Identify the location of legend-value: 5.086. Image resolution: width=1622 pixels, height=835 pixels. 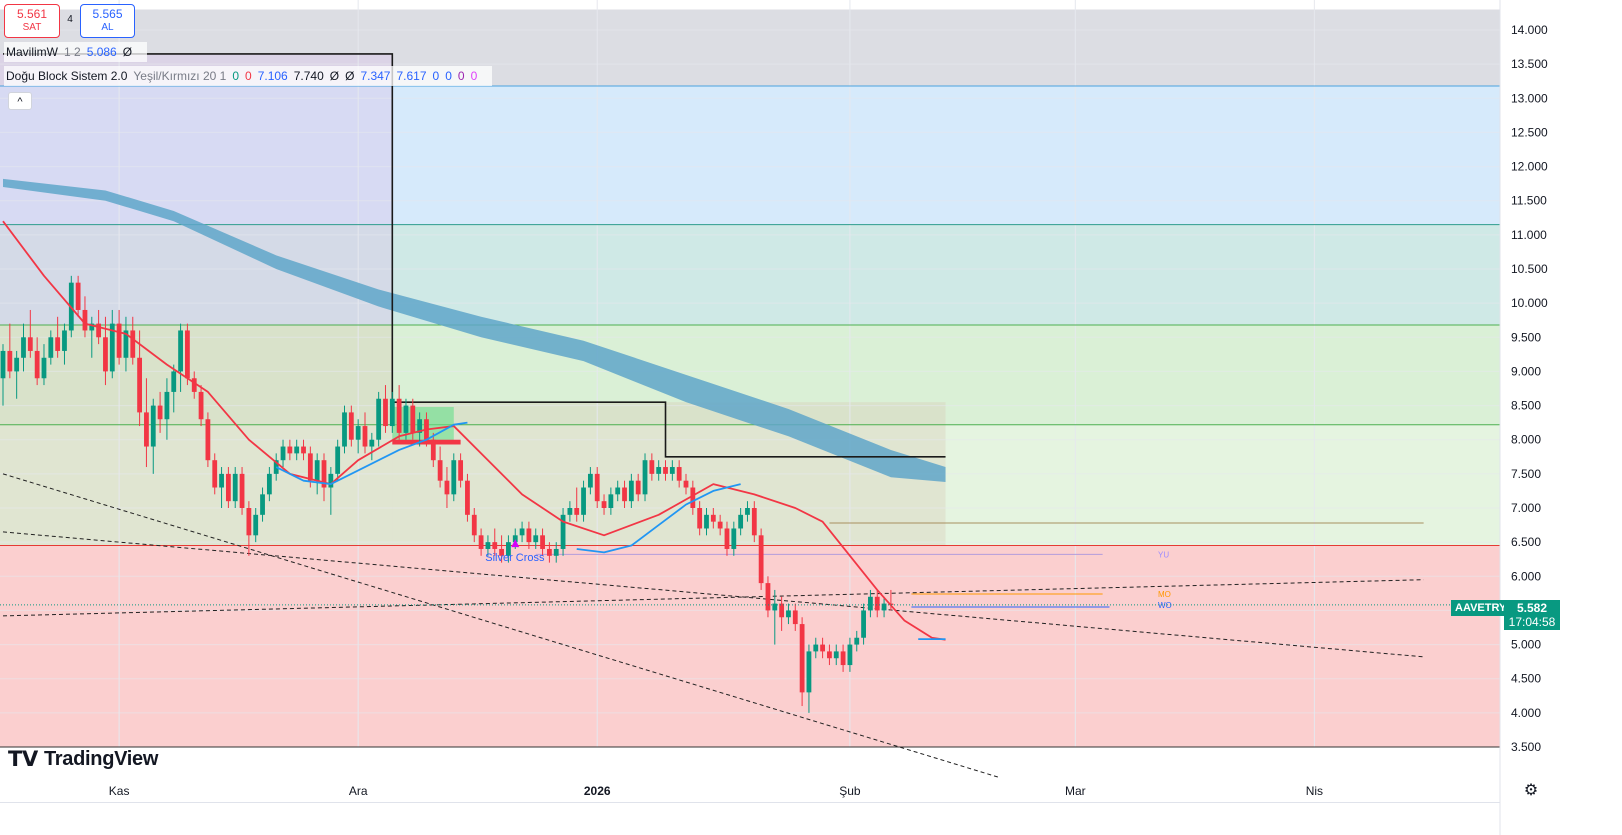
(101, 52).